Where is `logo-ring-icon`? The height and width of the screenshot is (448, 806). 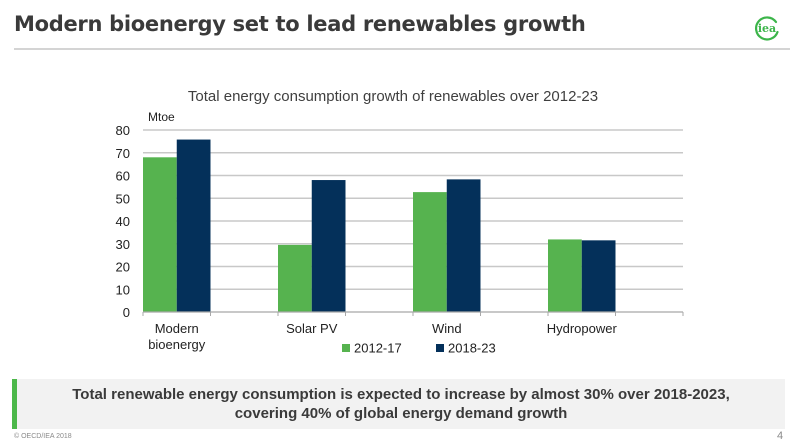 logo-ring-icon is located at coordinates (767, 28).